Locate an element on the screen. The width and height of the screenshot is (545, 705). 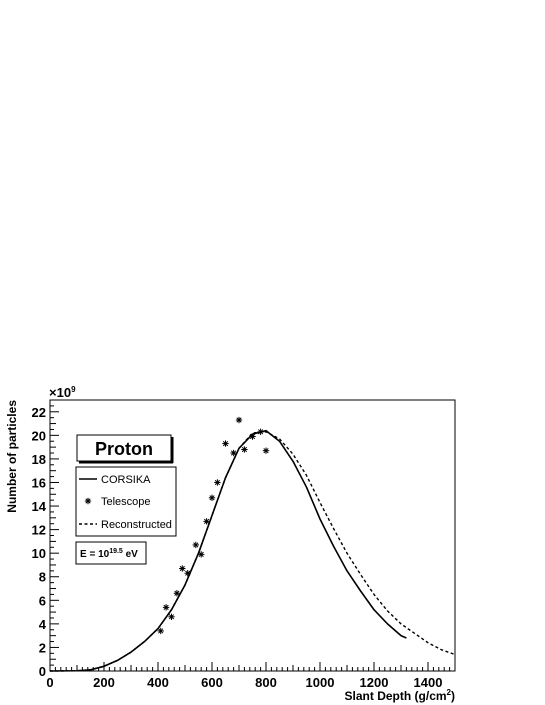
legend-entry-telescope: Telescope is located at coordinates (117, 502).